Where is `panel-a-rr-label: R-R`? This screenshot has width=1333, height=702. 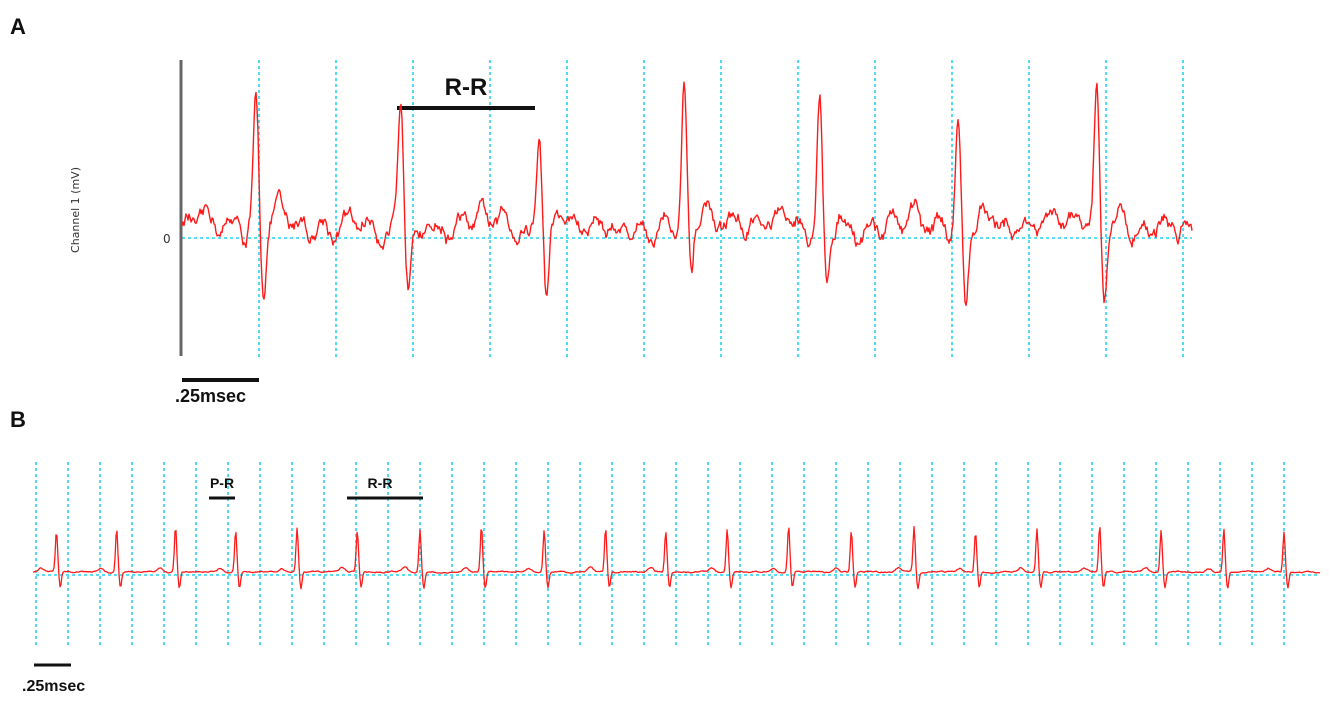
panel-a-rr-label: R-R is located at coordinates (466, 87).